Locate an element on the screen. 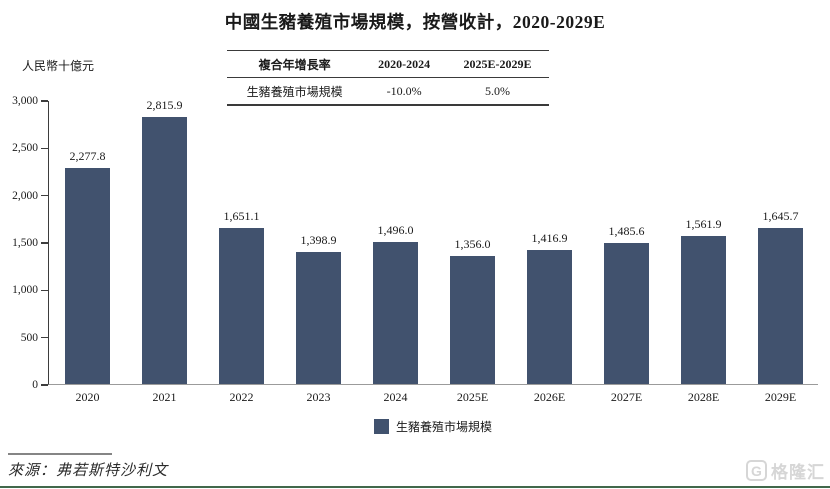 The width and height of the screenshot is (830, 489). bar-slot: 1,398.9 2023 is located at coordinates (318, 252).